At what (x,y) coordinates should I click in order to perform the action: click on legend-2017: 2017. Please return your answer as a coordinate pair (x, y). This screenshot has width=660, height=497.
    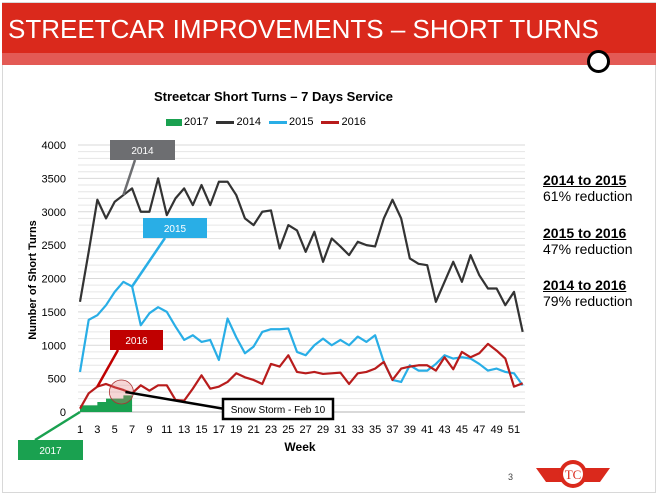
    Looking at the image, I should click on (187, 122).